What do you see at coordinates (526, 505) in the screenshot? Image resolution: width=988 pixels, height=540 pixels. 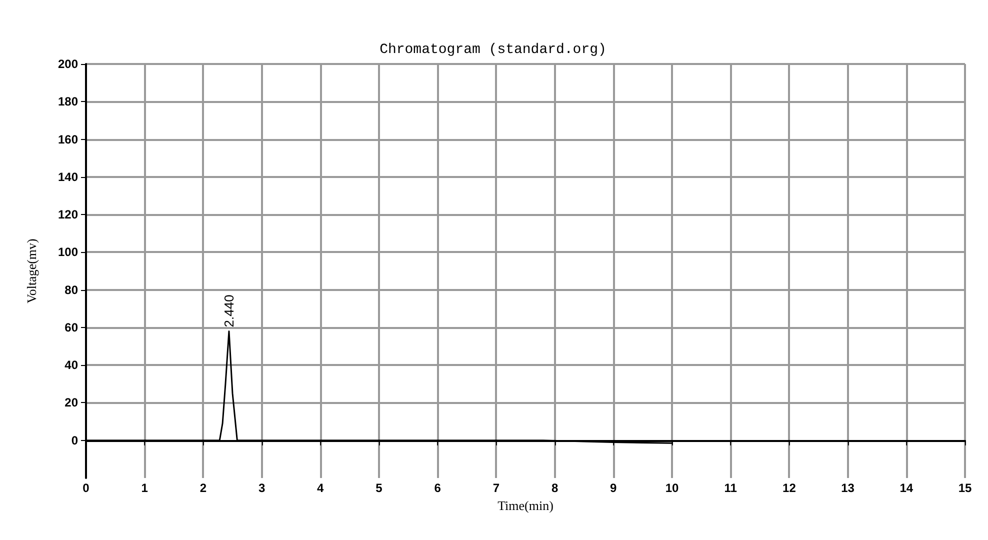 I see `x-axis-title: Time(min)` at bounding box center [526, 505].